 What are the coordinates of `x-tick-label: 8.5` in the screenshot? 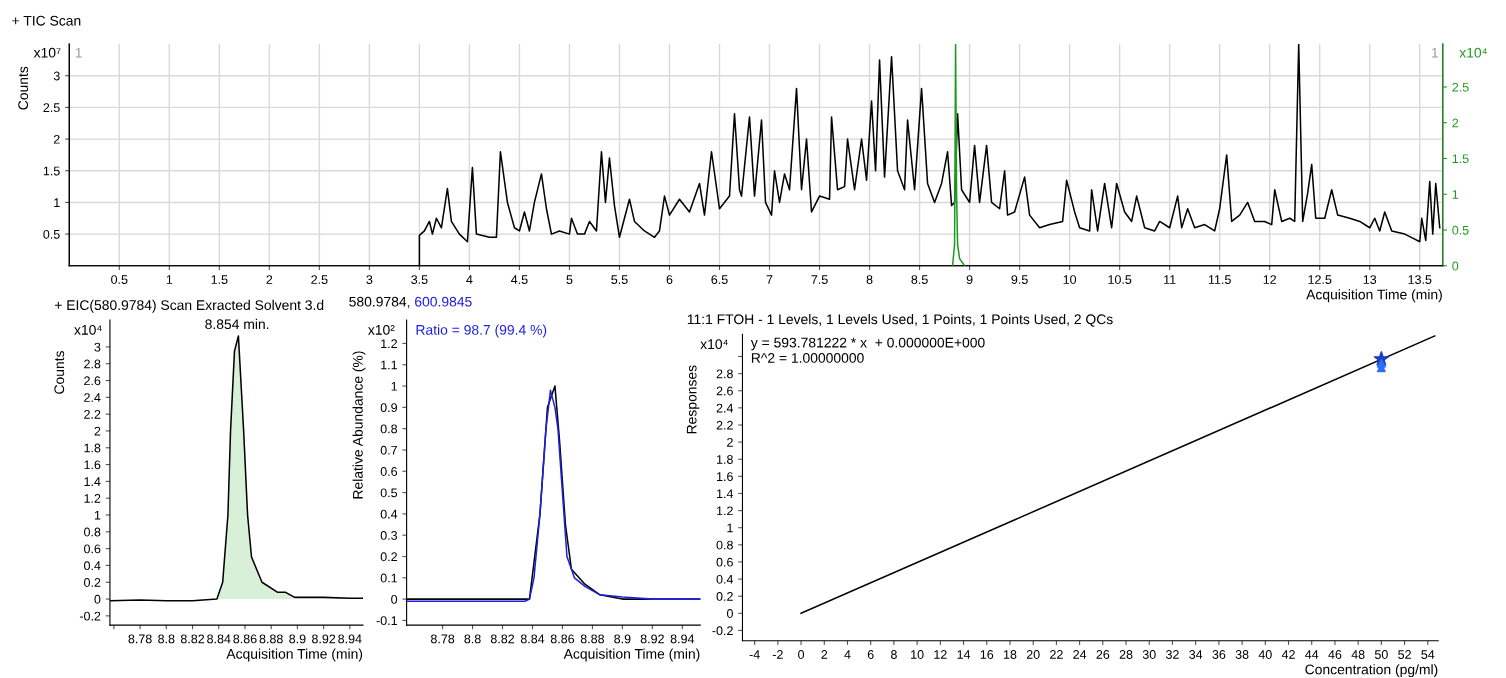 It's located at (919, 279).